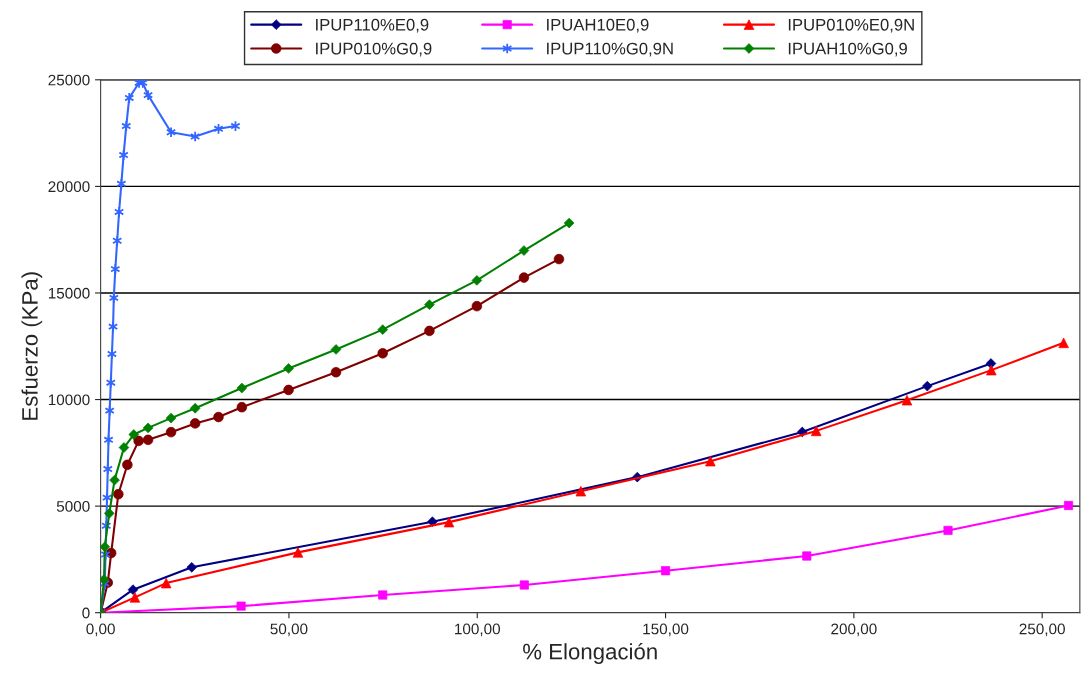  What do you see at coordinates (372, 25) in the screenshot?
I see `legend-label: IPUP110%E0,9` at bounding box center [372, 25].